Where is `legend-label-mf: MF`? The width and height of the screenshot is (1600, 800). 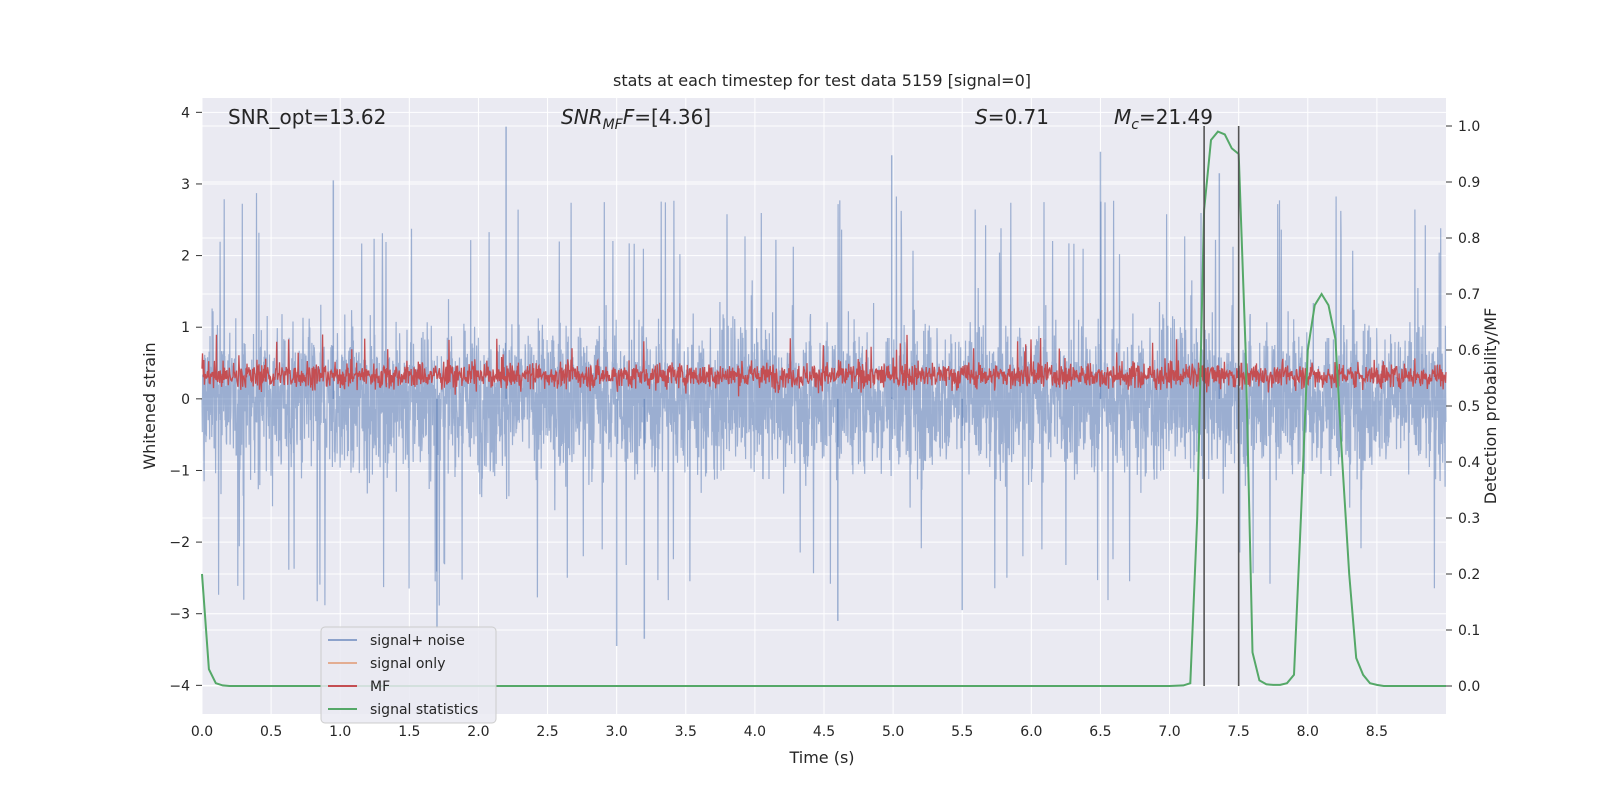 legend-label-mf: MF is located at coordinates (380, 687).